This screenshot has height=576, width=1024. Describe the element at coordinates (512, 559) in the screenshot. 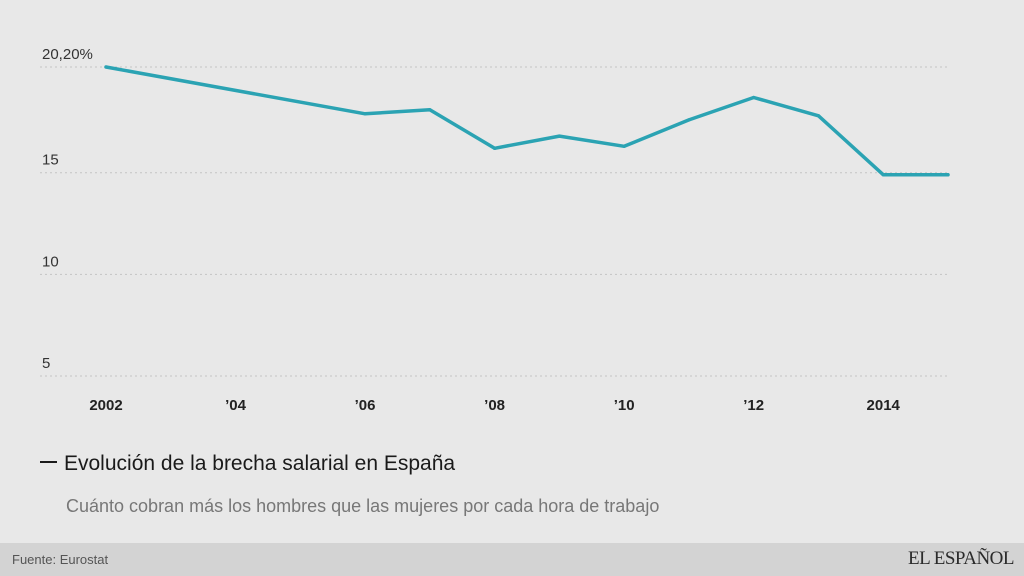

I see `footer-bar: Fuente: Eurostat EL ESPAÑOL` at that location.